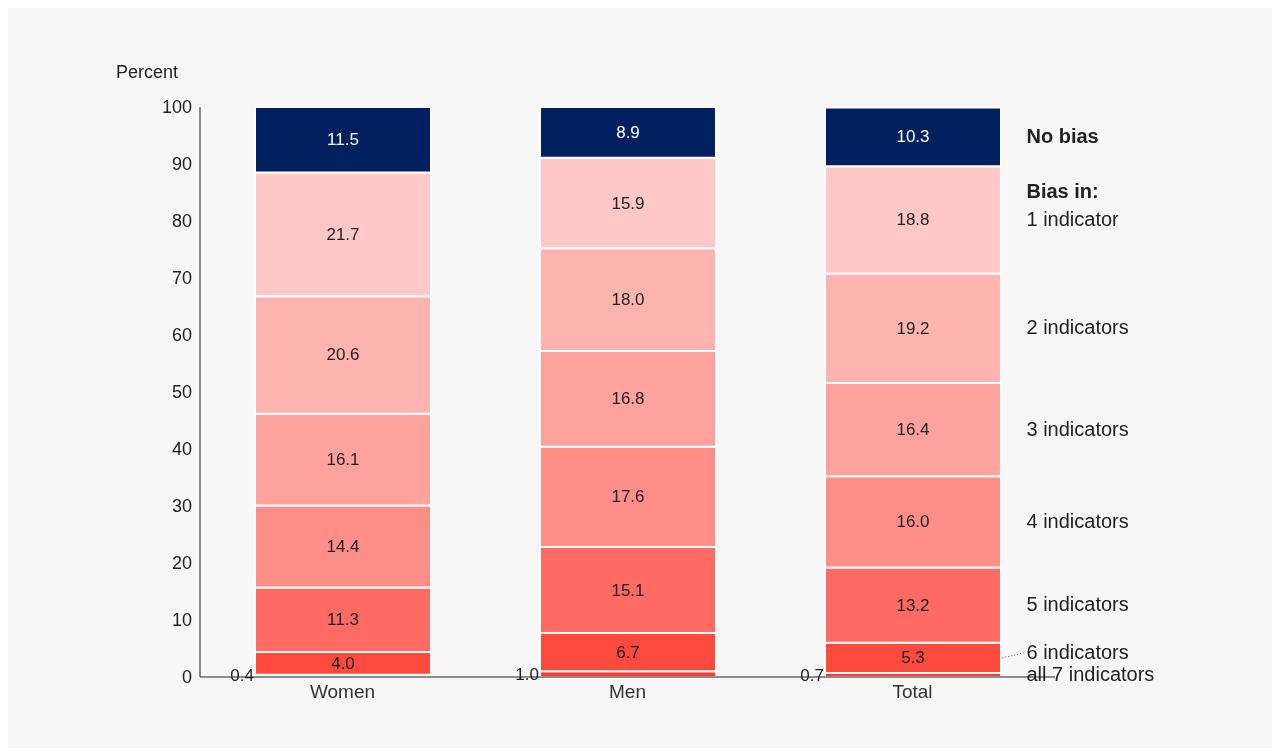 Image resolution: width=1280 pixels, height=752 pixels. Describe the element at coordinates (343, 663) in the screenshot. I see `data-label: 4.0` at that location.